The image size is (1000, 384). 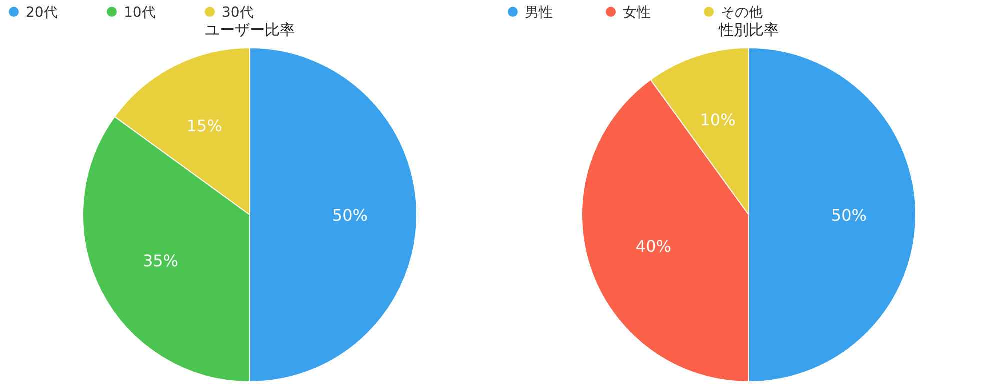 I want to click on data-label: 15%, so click(x=204, y=126).